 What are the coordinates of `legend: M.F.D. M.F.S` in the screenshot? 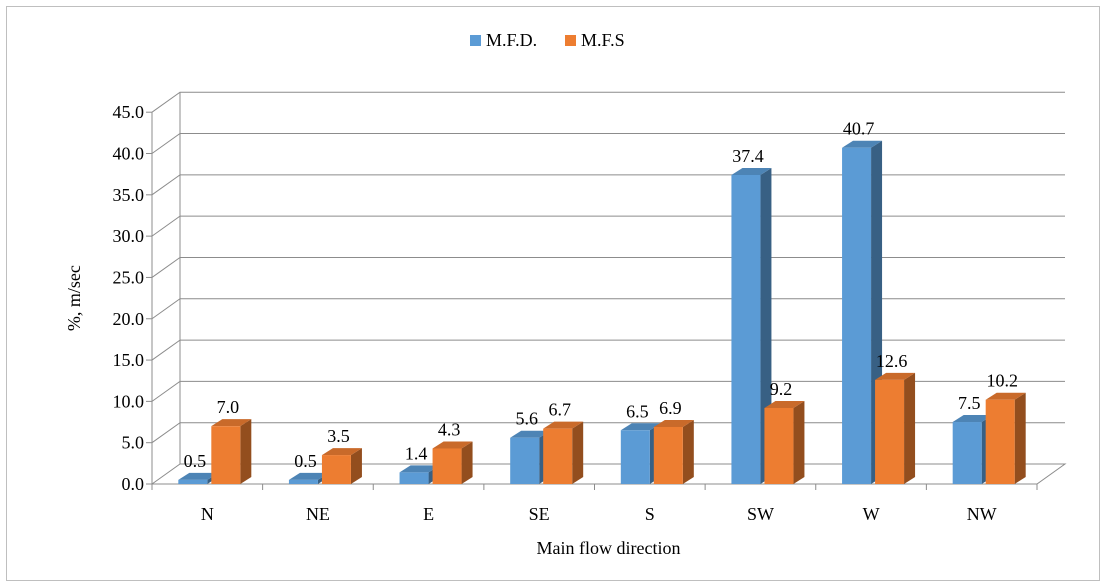 It's located at (547, 40).